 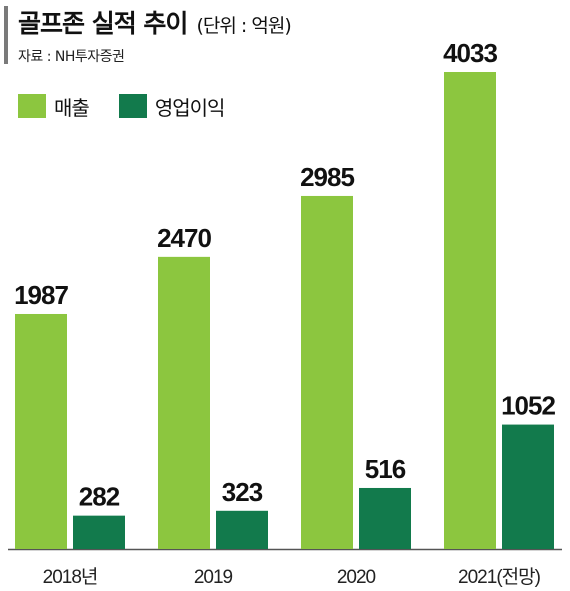 I want to click on legend-item-operating-profit: 영업이익, so click(x=172, y=106).